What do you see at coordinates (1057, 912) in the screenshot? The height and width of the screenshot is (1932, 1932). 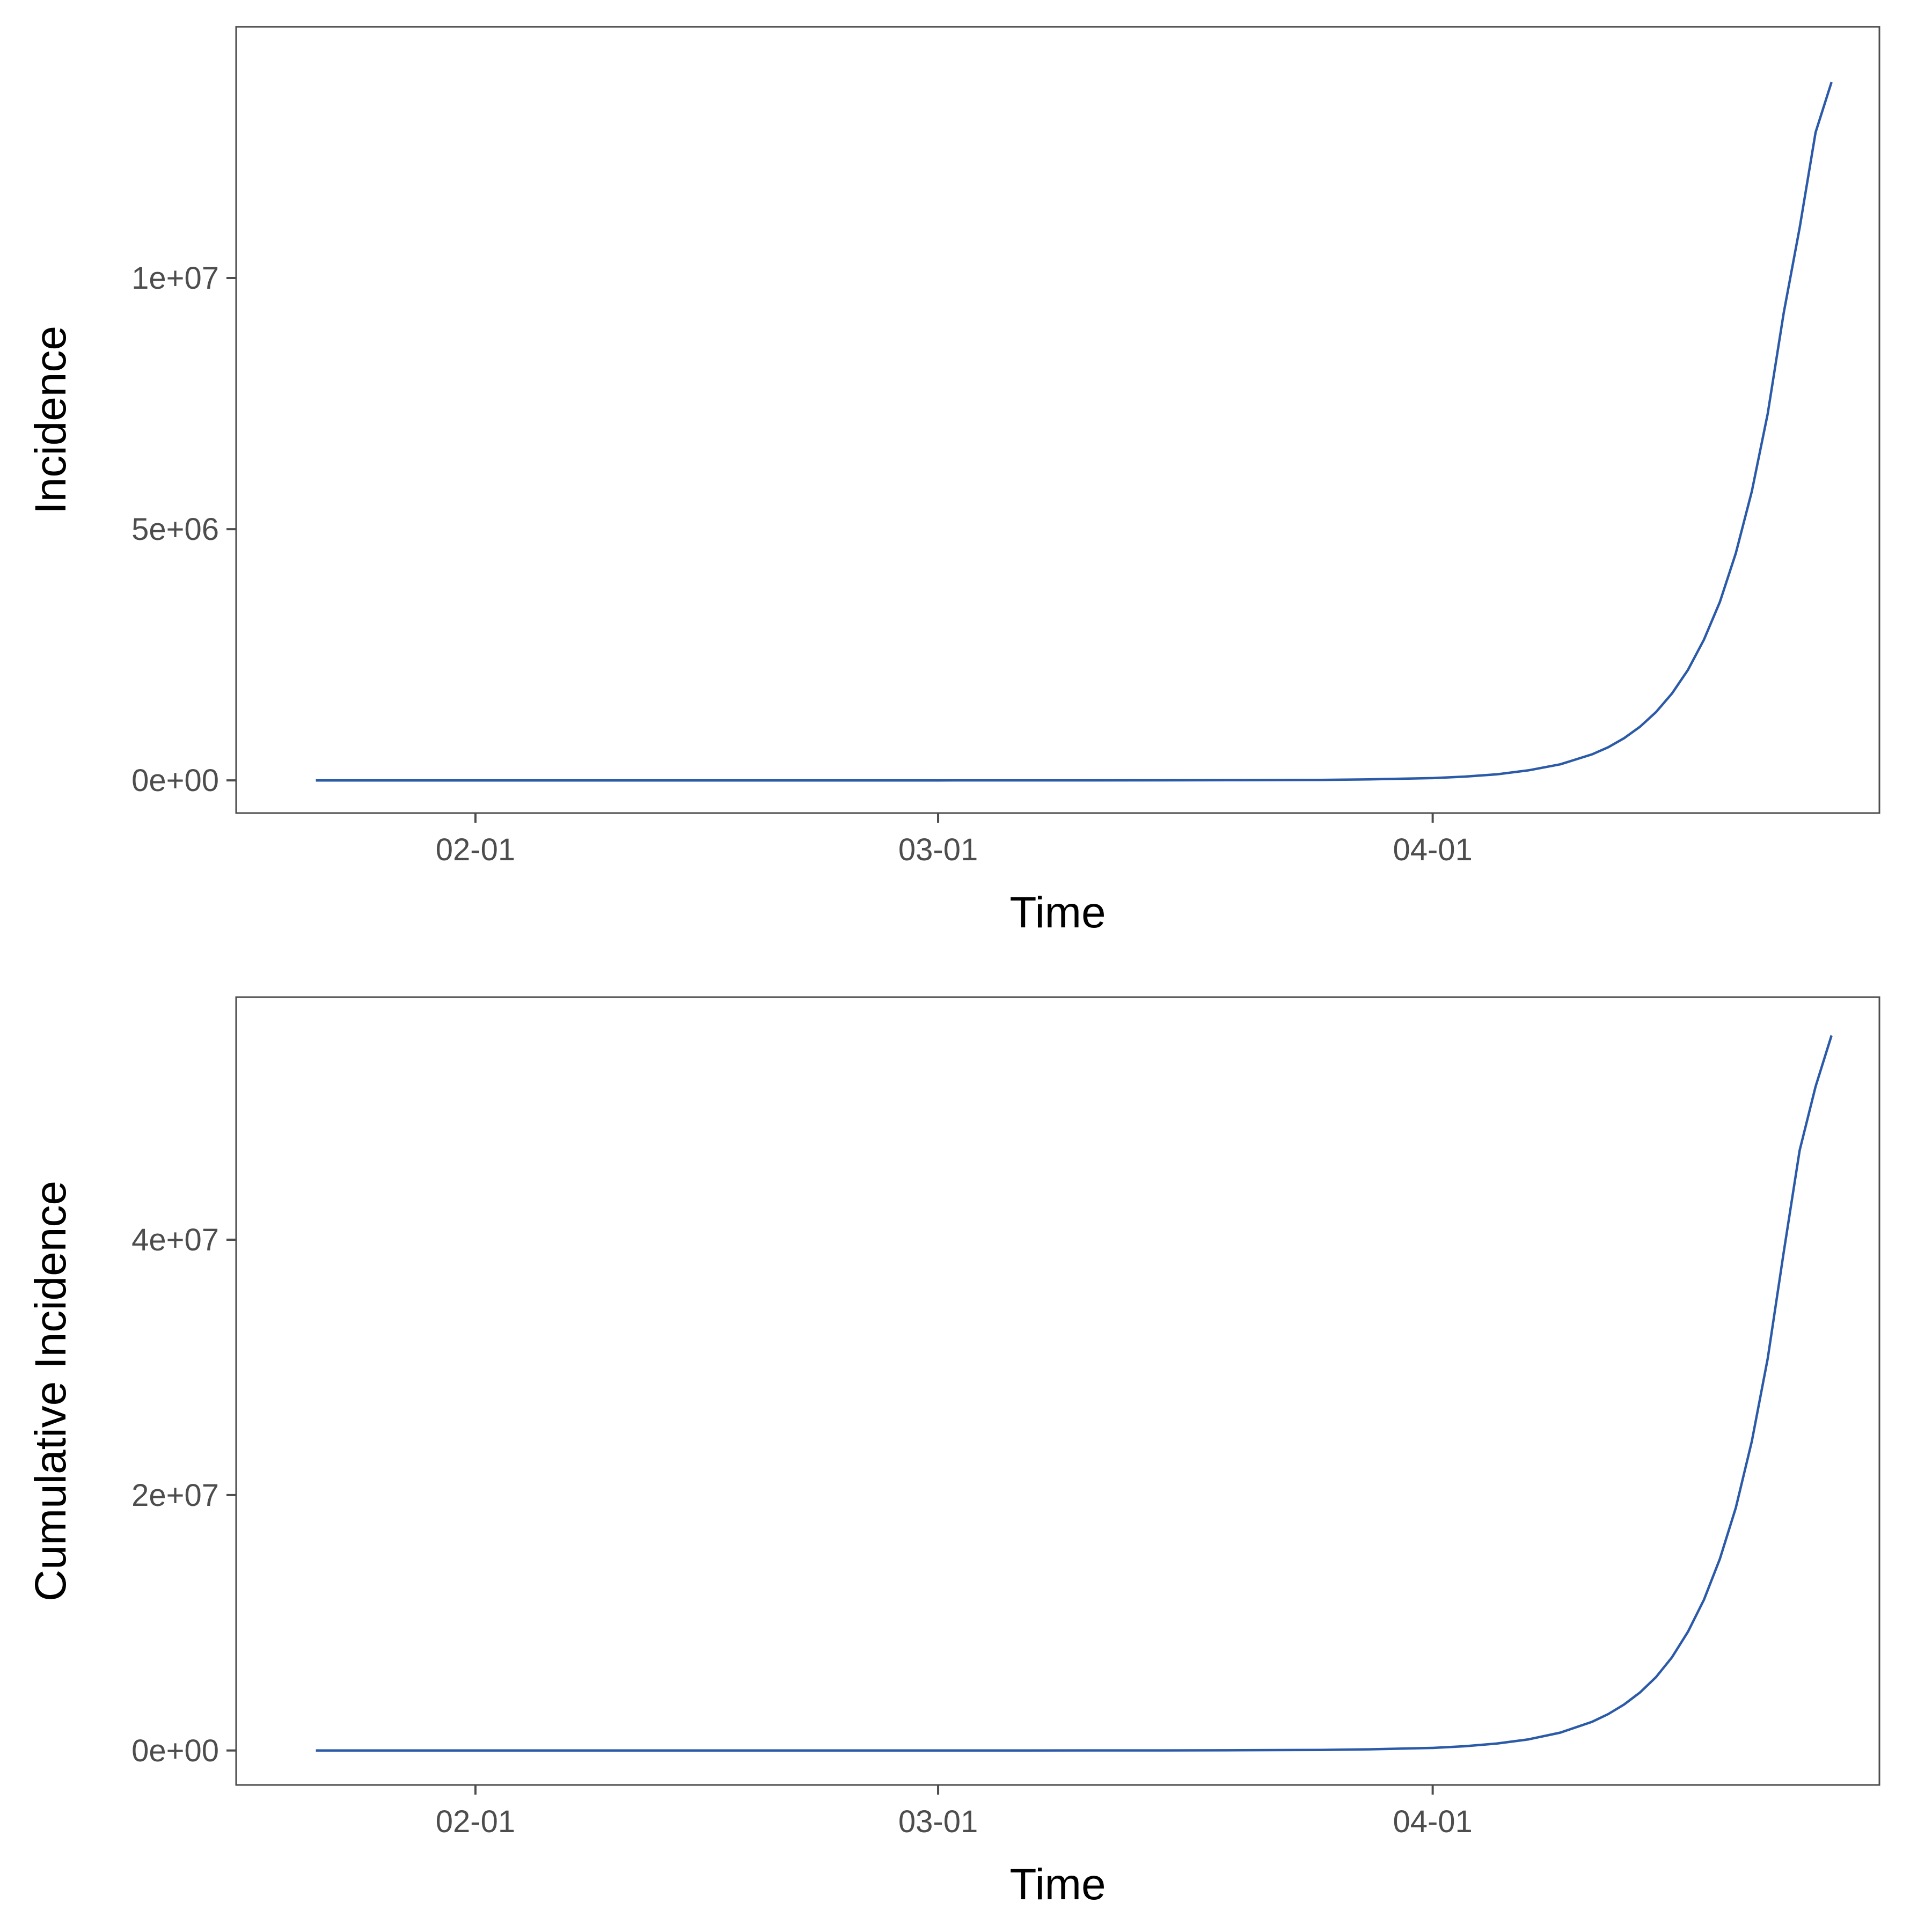 I see `incidence-x-axis-title: Time` at bounding box center [1057, 912].